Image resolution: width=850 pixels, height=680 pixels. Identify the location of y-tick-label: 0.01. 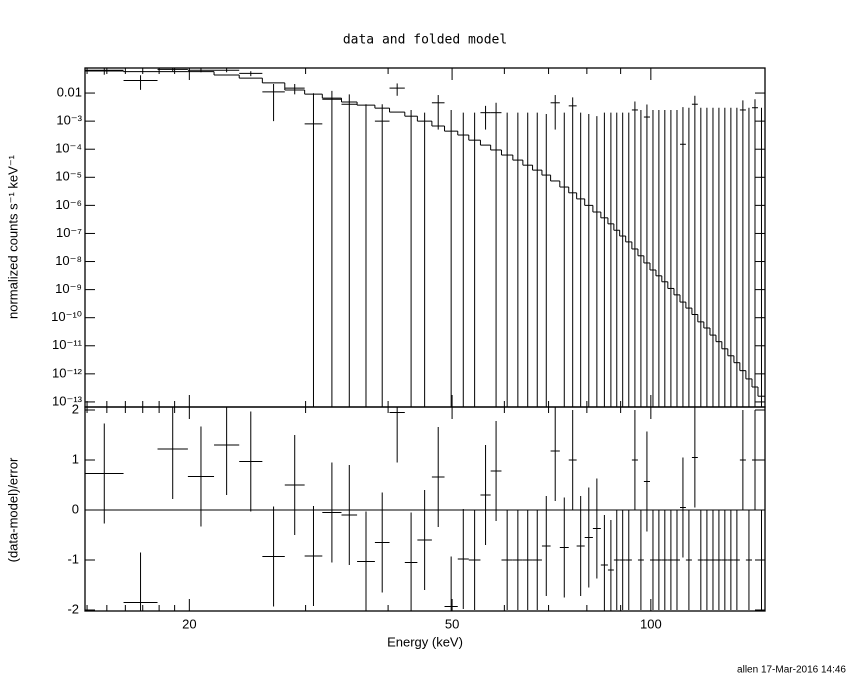
(69, 91).